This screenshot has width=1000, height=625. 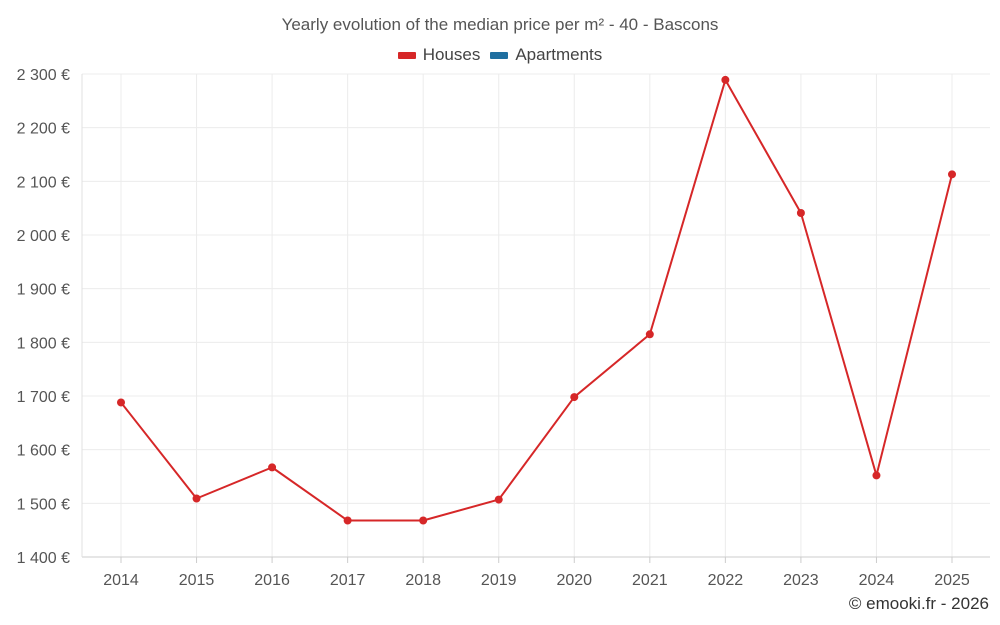 I want to click on legend-label-houses: Houses, so click(x=451, y=54).